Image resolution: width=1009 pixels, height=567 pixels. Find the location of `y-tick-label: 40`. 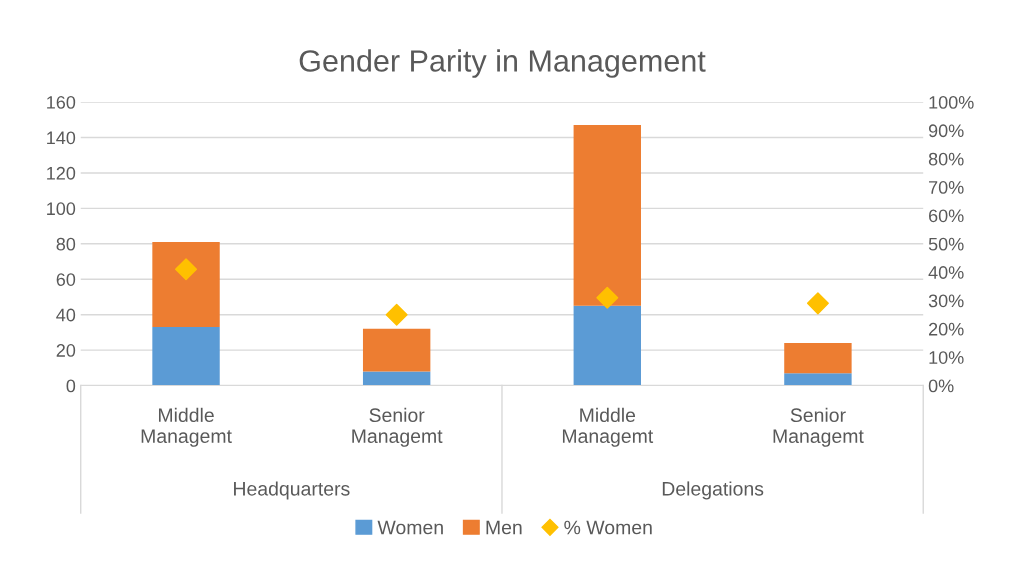

y-tick-label: 40 is located at coordinates (66, 315).